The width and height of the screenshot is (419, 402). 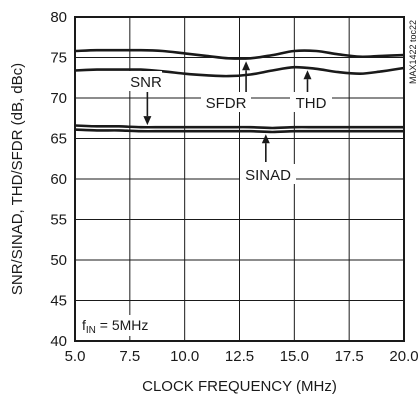 I want to click on y-tick-label: 80, so click(x=58, y=17).